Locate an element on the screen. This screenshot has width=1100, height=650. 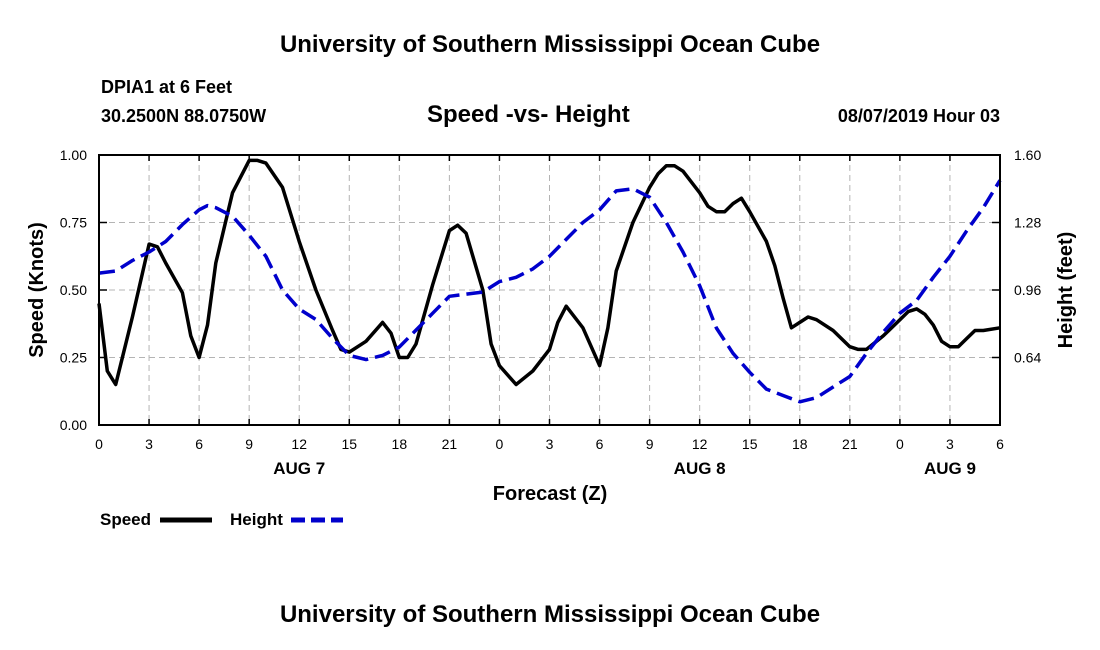
legend-height-label: Height is located at coordinates (256, 519).